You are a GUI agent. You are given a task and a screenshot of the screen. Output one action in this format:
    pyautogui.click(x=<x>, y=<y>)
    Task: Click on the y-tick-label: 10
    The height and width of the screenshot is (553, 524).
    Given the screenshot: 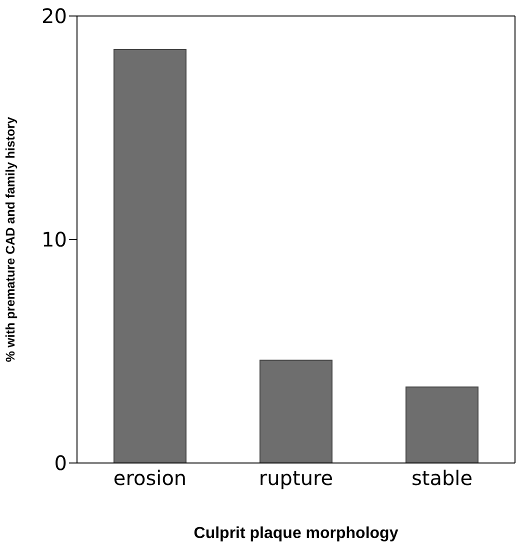 What is the action you would take?
    pyautogui.click(x=54, y=240)
    